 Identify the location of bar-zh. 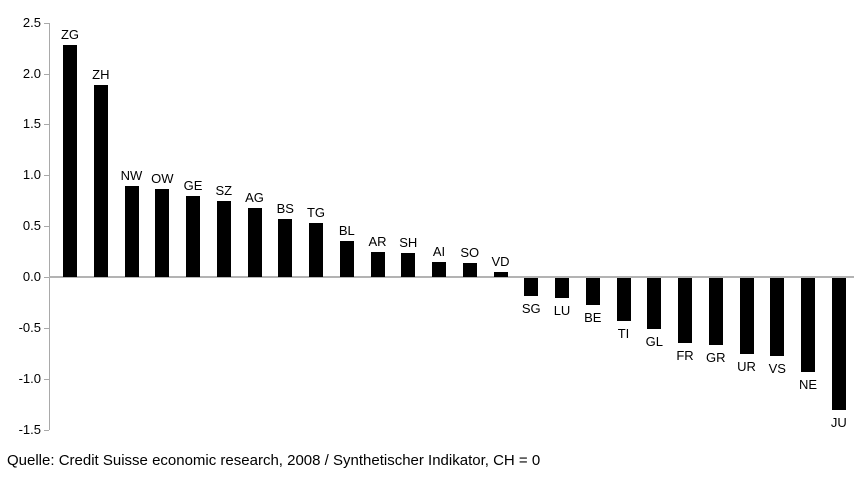
(100, 181).